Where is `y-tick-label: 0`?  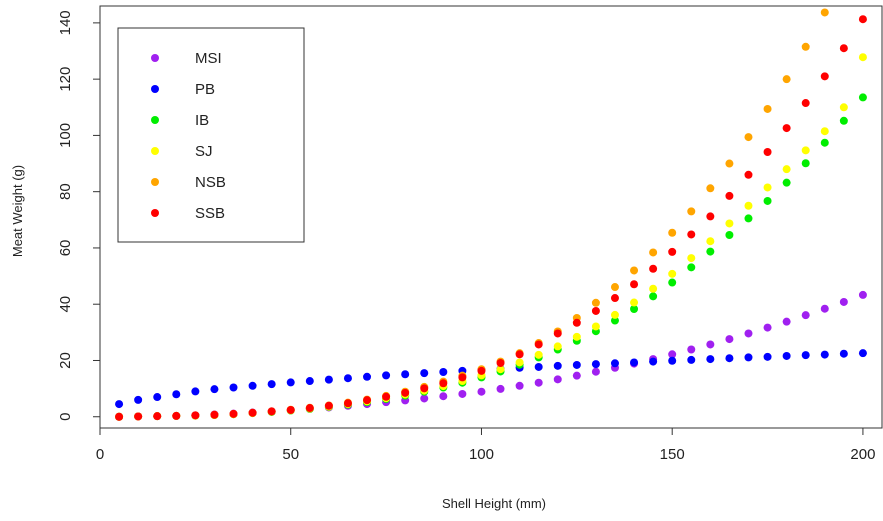
y-tick-label: 0 is located at coordinates (65, 417).